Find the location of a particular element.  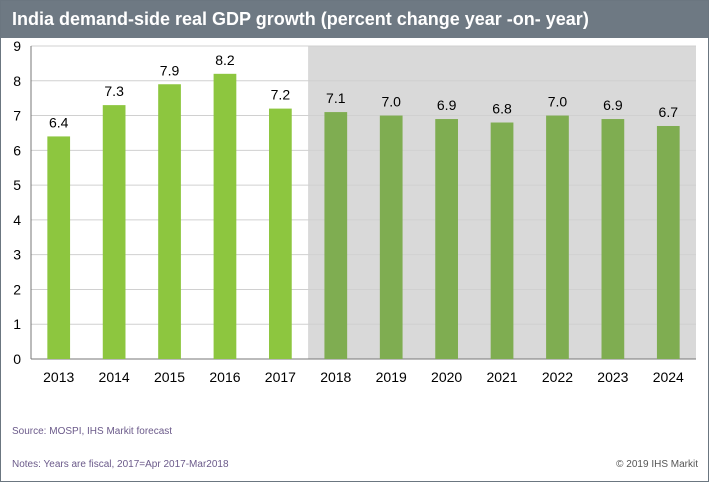

x-tick-label: 2019 is located at coordinates (391, 377).